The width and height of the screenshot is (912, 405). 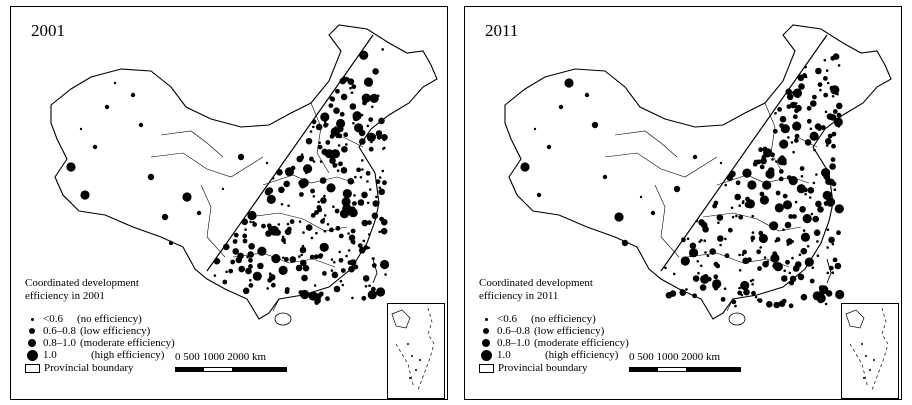 I want to click on legend-item: 1.0 (high efficiency), so click(x=554, y=355).